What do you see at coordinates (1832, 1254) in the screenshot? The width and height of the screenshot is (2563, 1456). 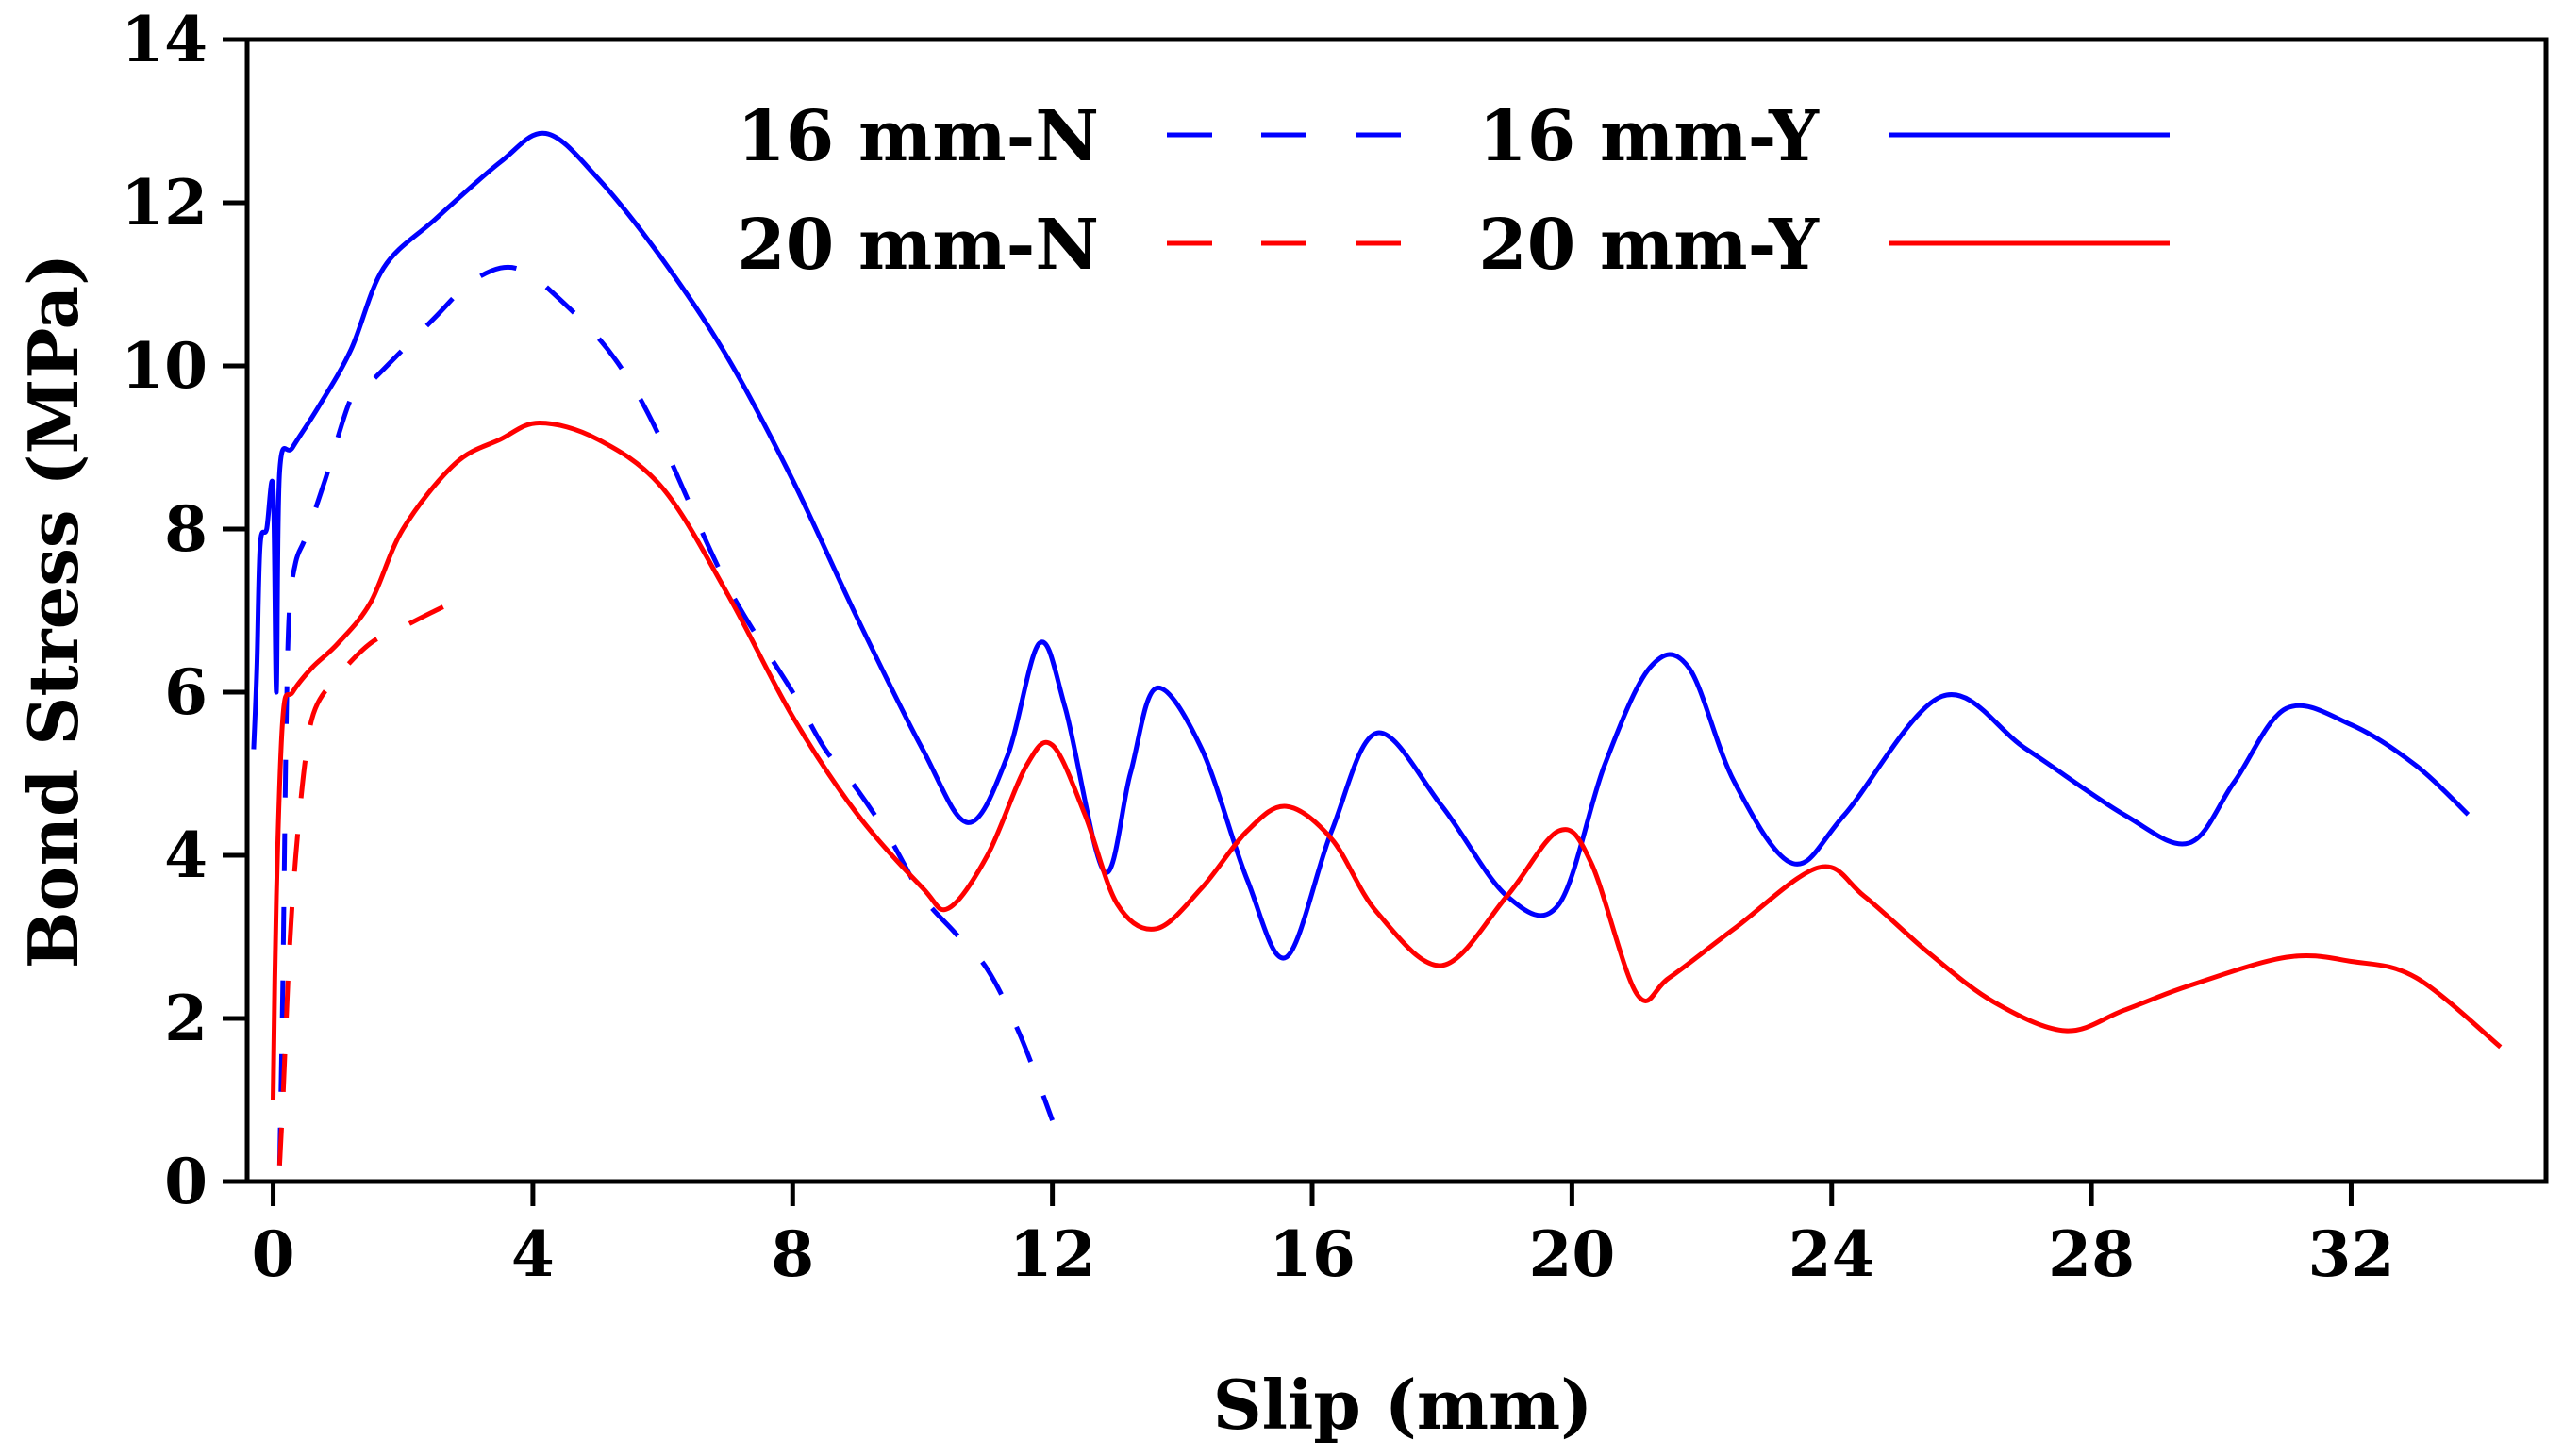 I see `x-tick-label: 24` at bounding box center [1832, 1254].